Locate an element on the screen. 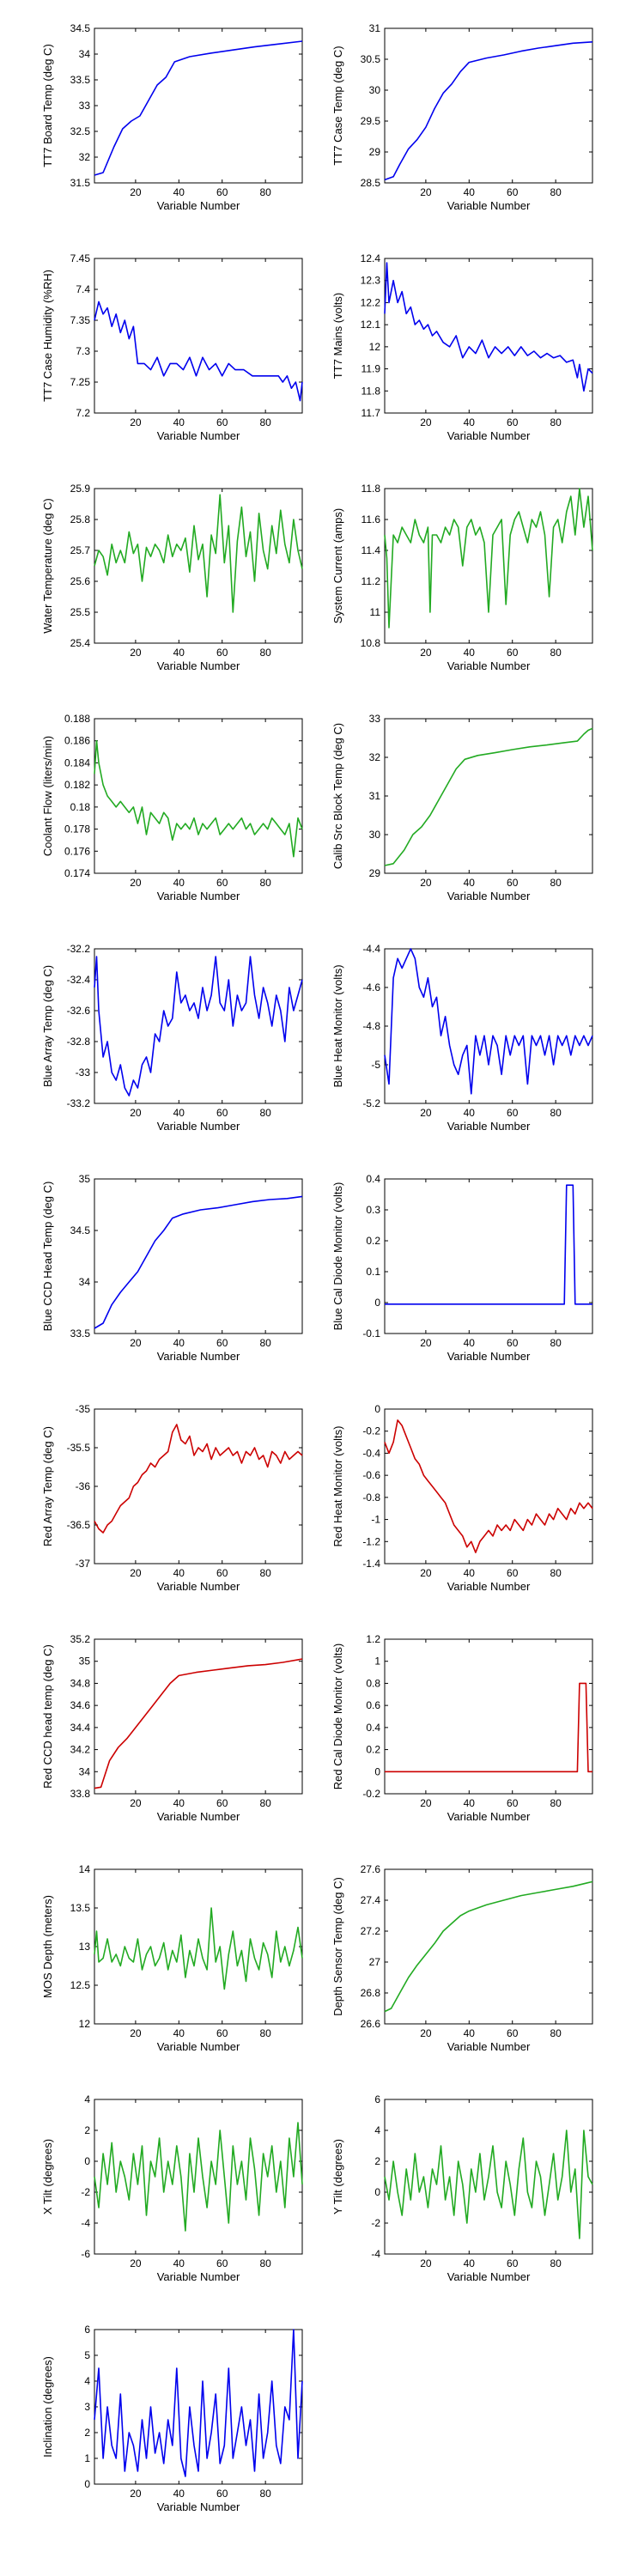 Image resolution: width=644 pixels, height=2576 pixels. y-tick-label: 34 is located at coordinates (85, 1282).